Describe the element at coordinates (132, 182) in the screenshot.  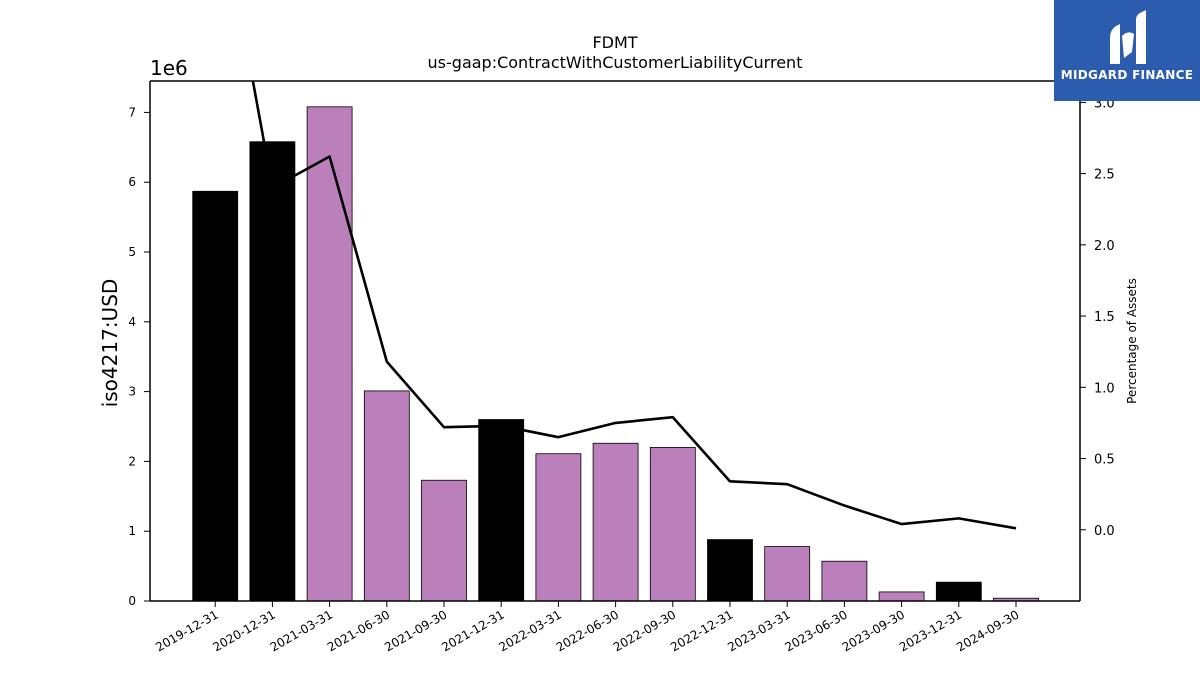
I see `y-tick-label: 6` at that location.